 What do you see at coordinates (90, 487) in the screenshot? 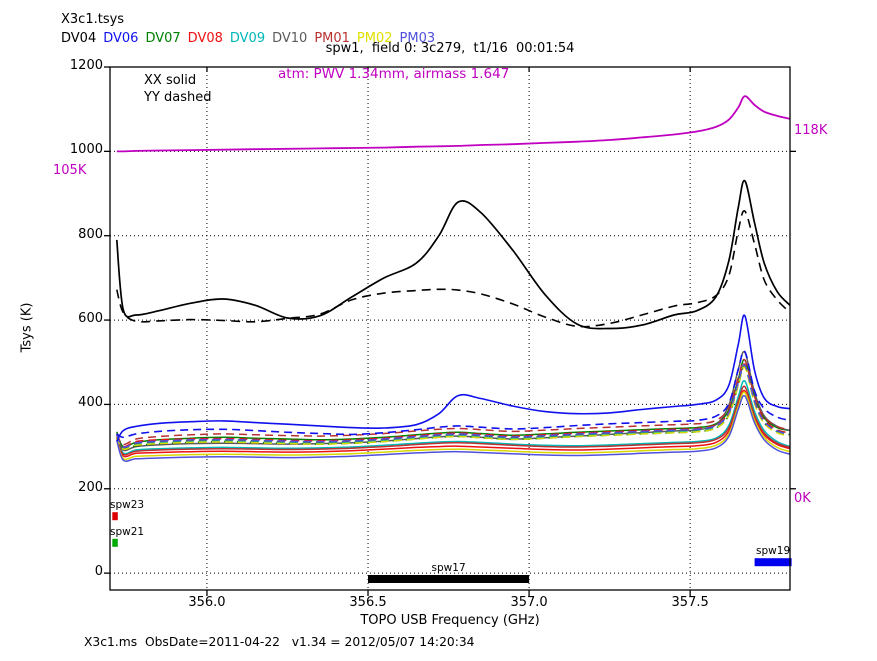
I see `y-tick-label-200: 200` at bounding box center [90, 487].